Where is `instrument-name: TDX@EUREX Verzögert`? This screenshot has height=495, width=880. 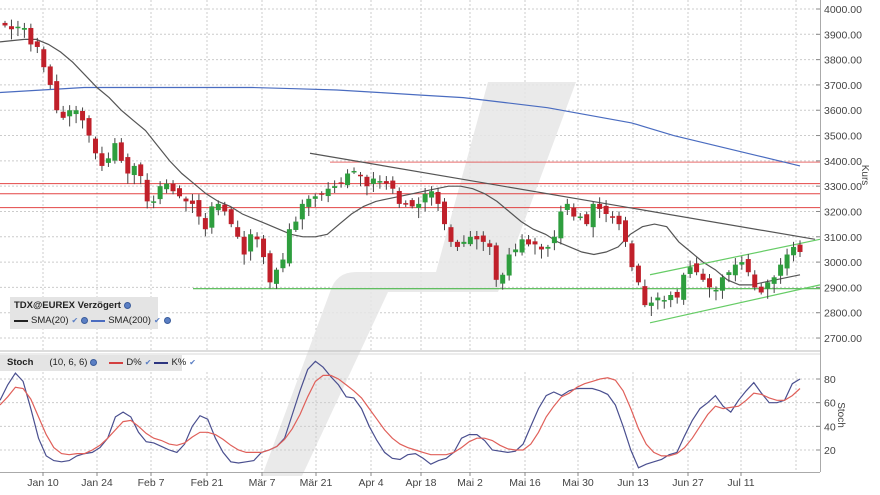
instrument-name: TDX@EUREX Verzögert is located at coordinates (67, 305).